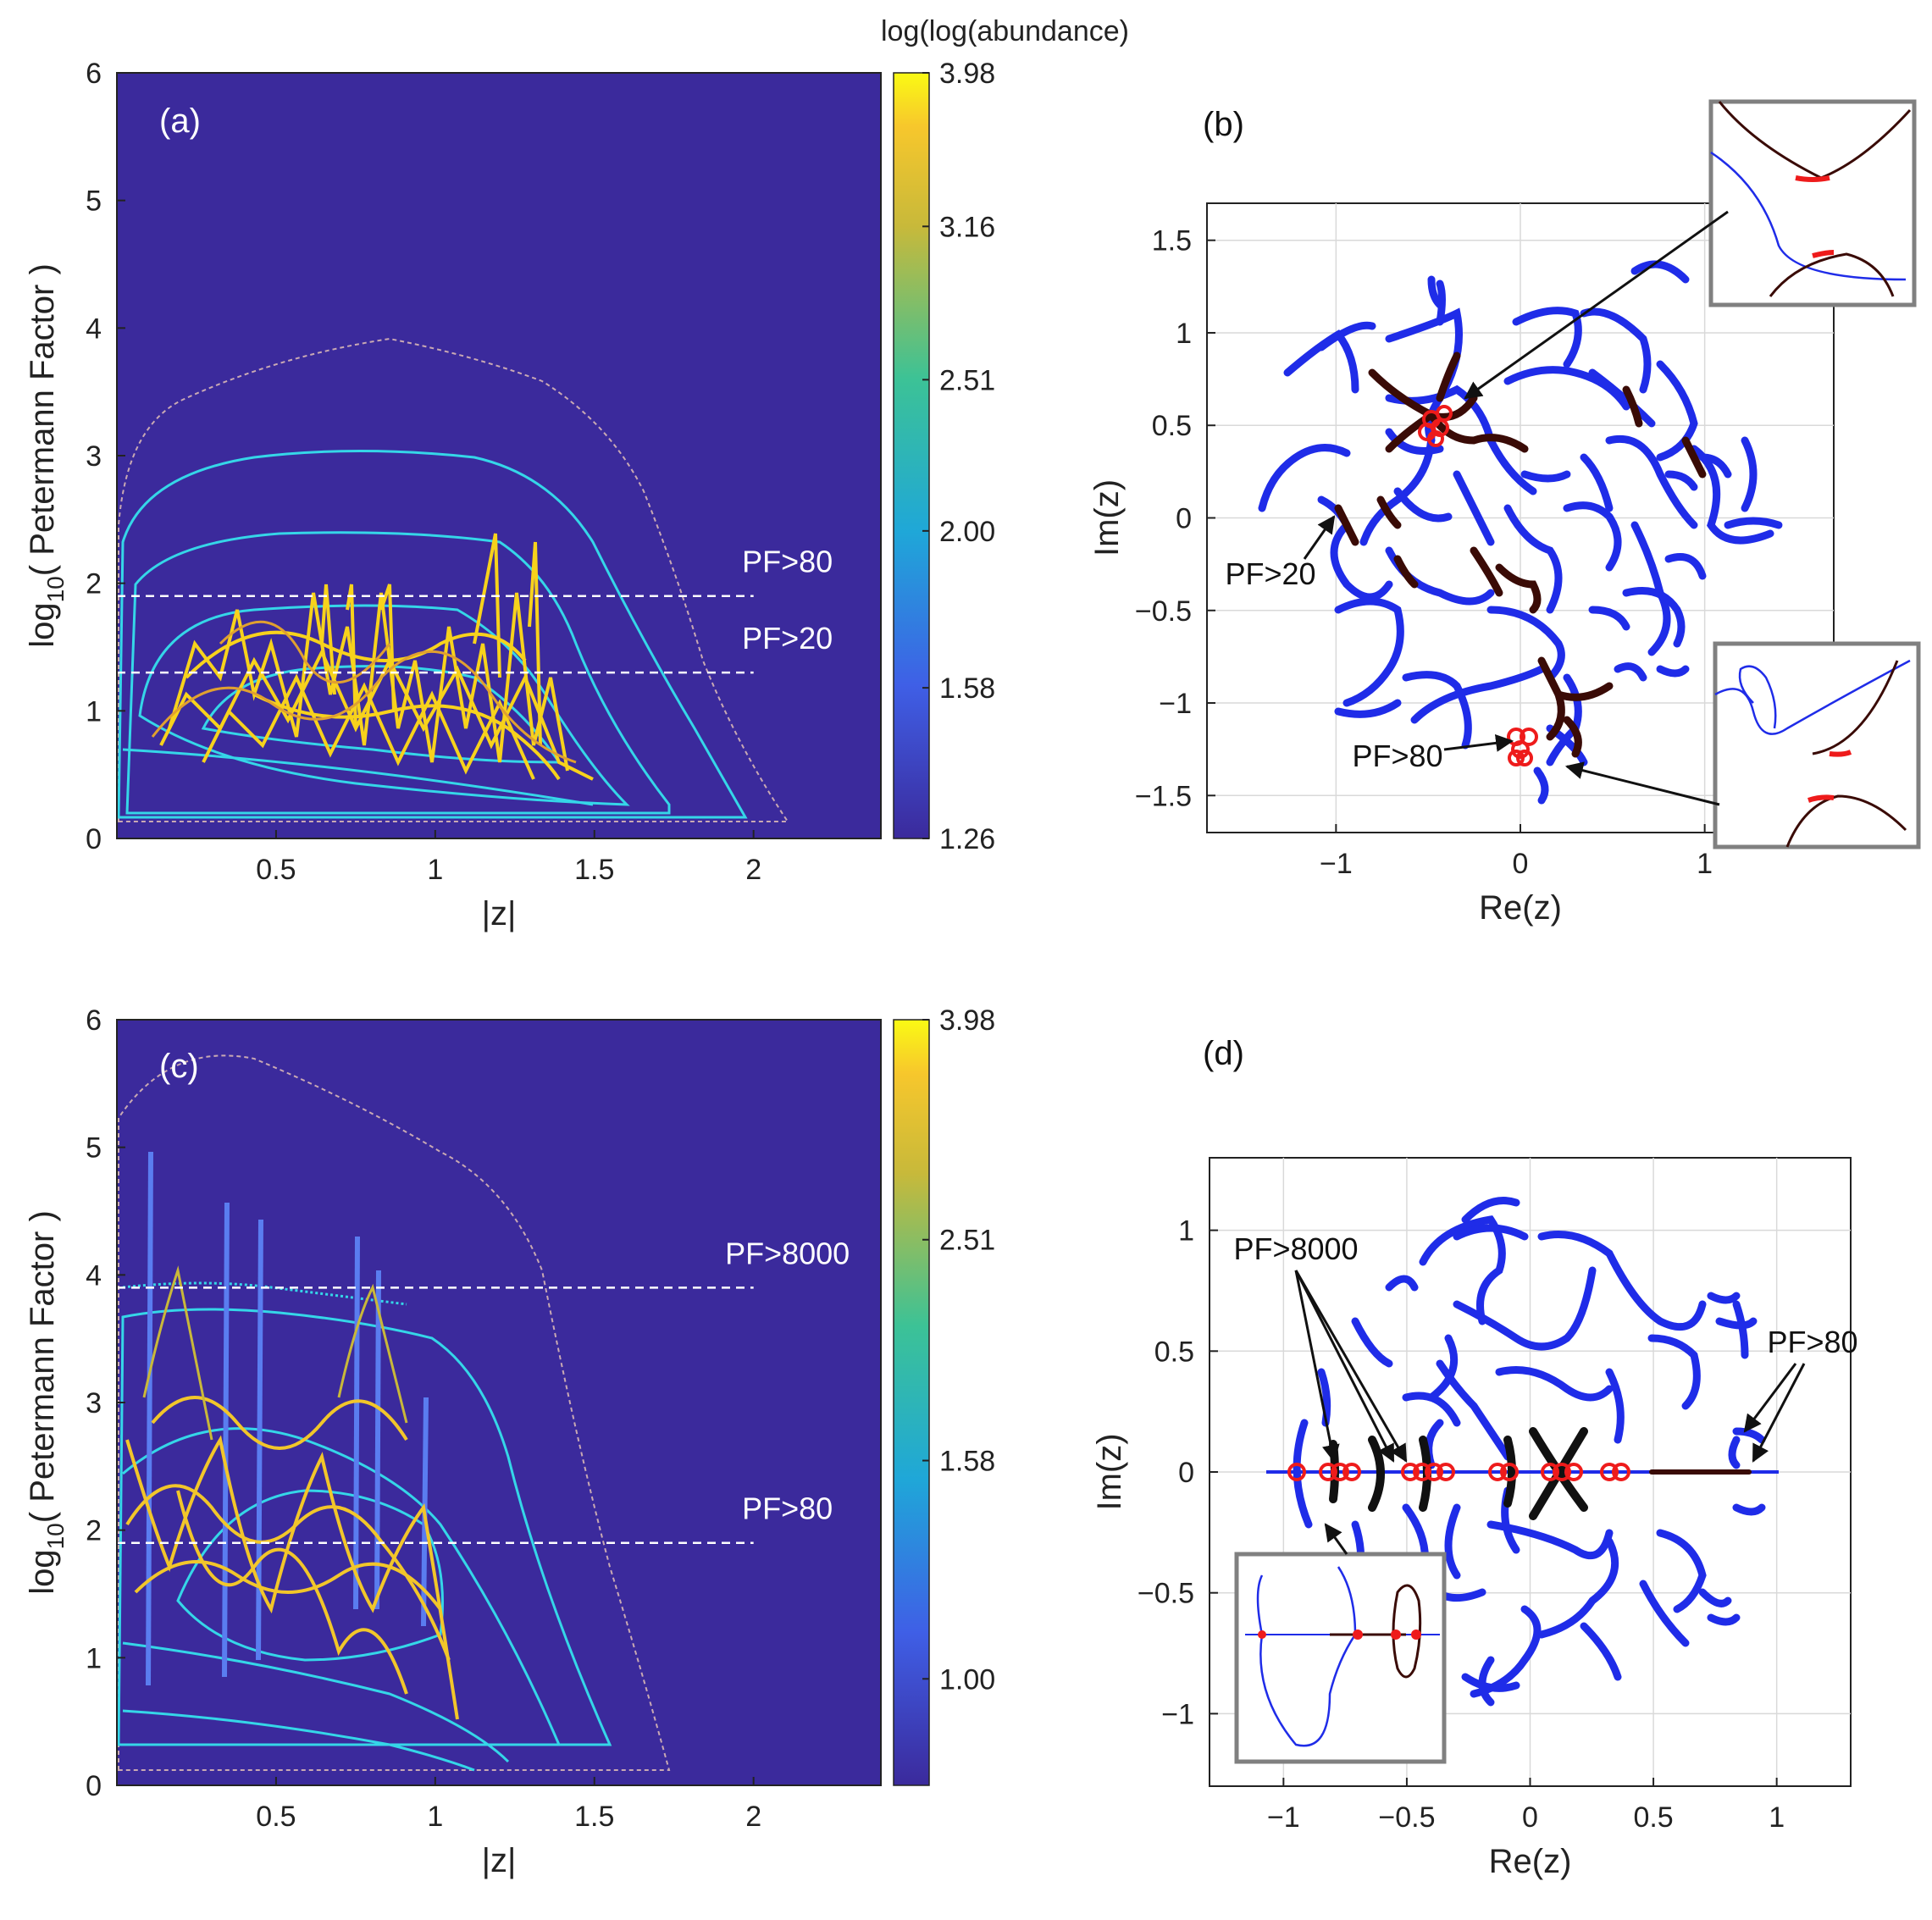 The width and height of the screenshot is (1932, 1920). What do you see at coordinates (1109, 1471) in the screenshot?
I see `y-axis-label: Im(z)` at bounding box center [1109, 1471].